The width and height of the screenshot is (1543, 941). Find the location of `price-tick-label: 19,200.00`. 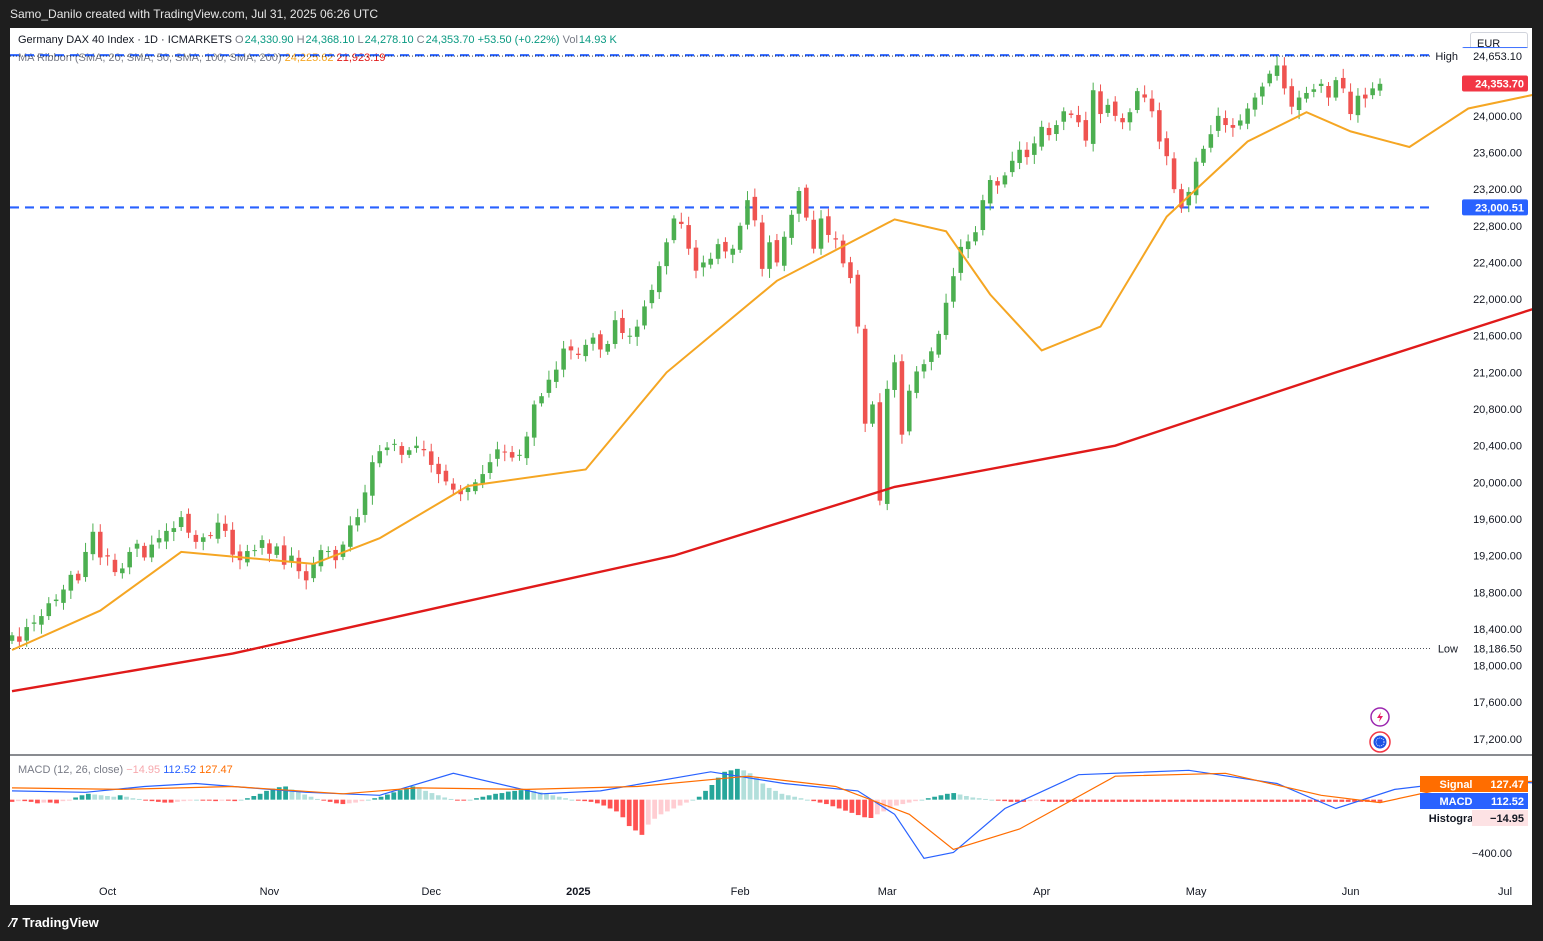

price-tick-label: 19,200.00 is located at coordinates (1497, 557).